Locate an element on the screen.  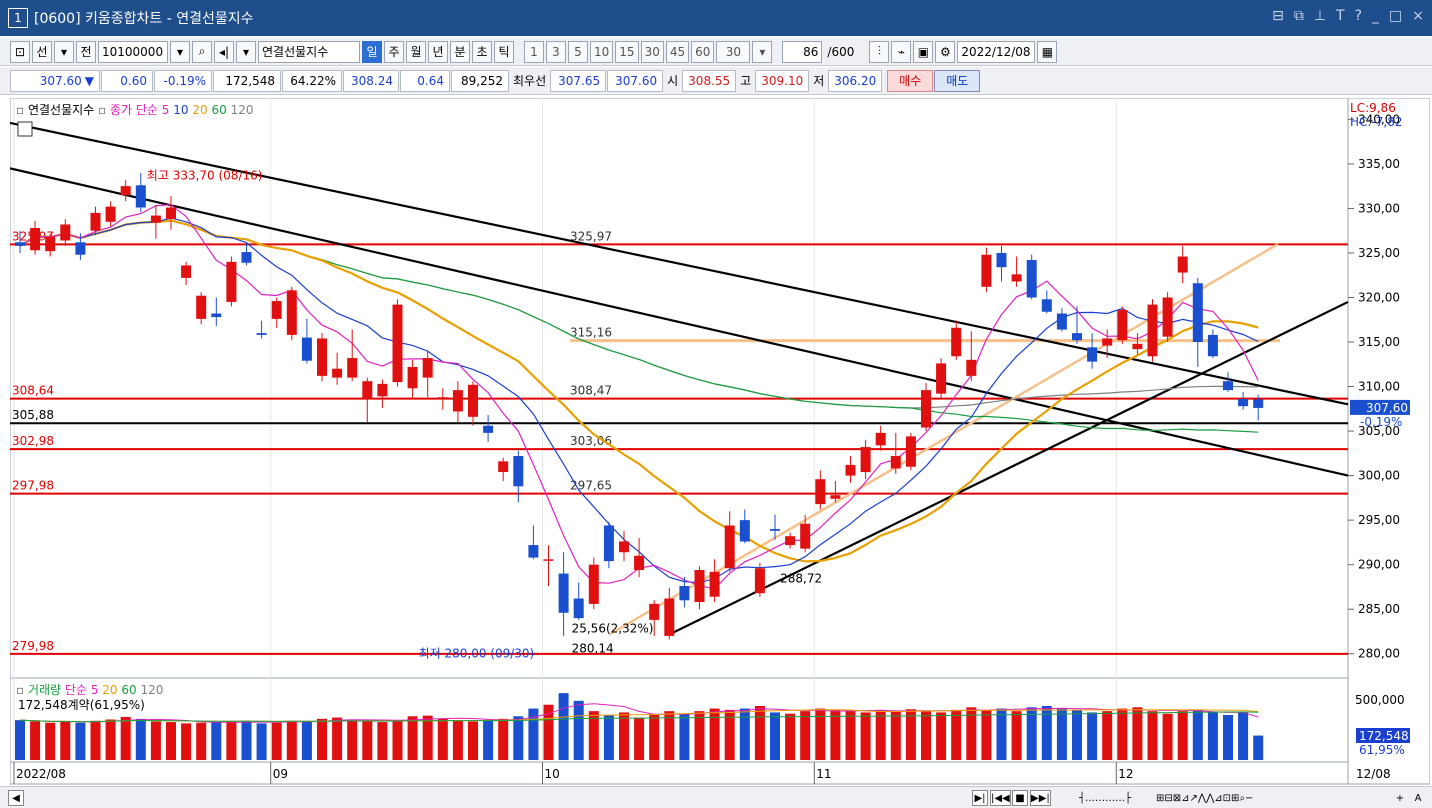
lc-label: LC:9,86 is located at coordinates (1373, 108).